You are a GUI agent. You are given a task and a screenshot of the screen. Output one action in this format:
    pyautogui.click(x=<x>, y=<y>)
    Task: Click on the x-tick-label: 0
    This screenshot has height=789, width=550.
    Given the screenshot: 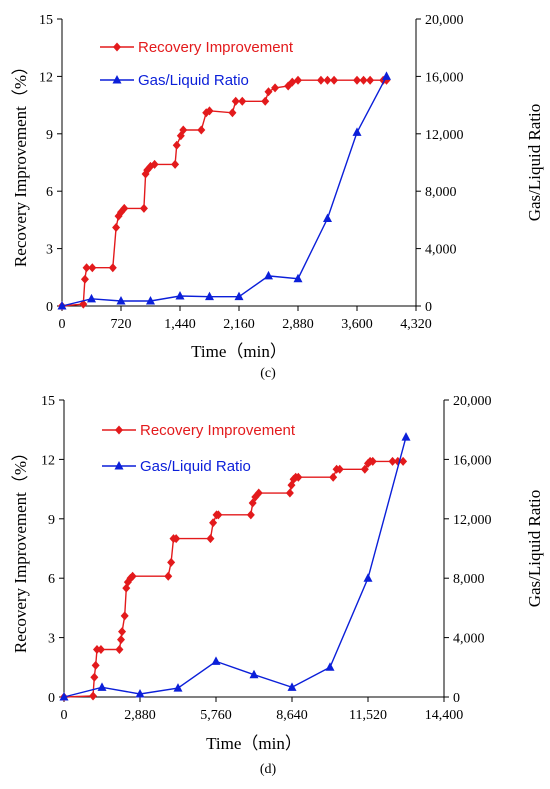 What is the action you would take?
    pyautogui.click(x=64, y=715)
    